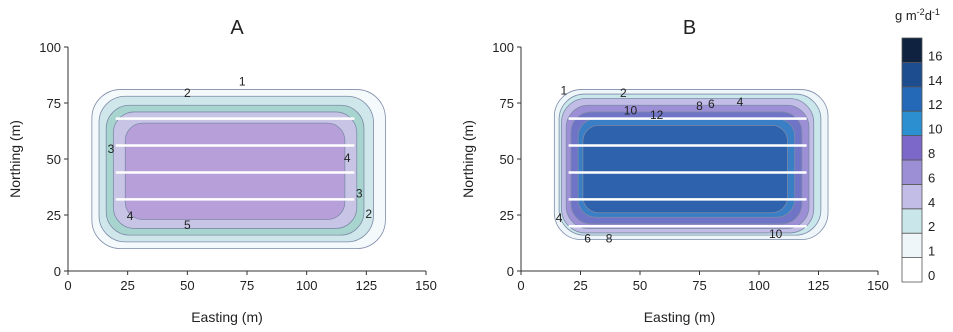 Image resolution: width=953 pixels, height=332 pixels. I want to click on contour-label: 5, so click(187, 225).